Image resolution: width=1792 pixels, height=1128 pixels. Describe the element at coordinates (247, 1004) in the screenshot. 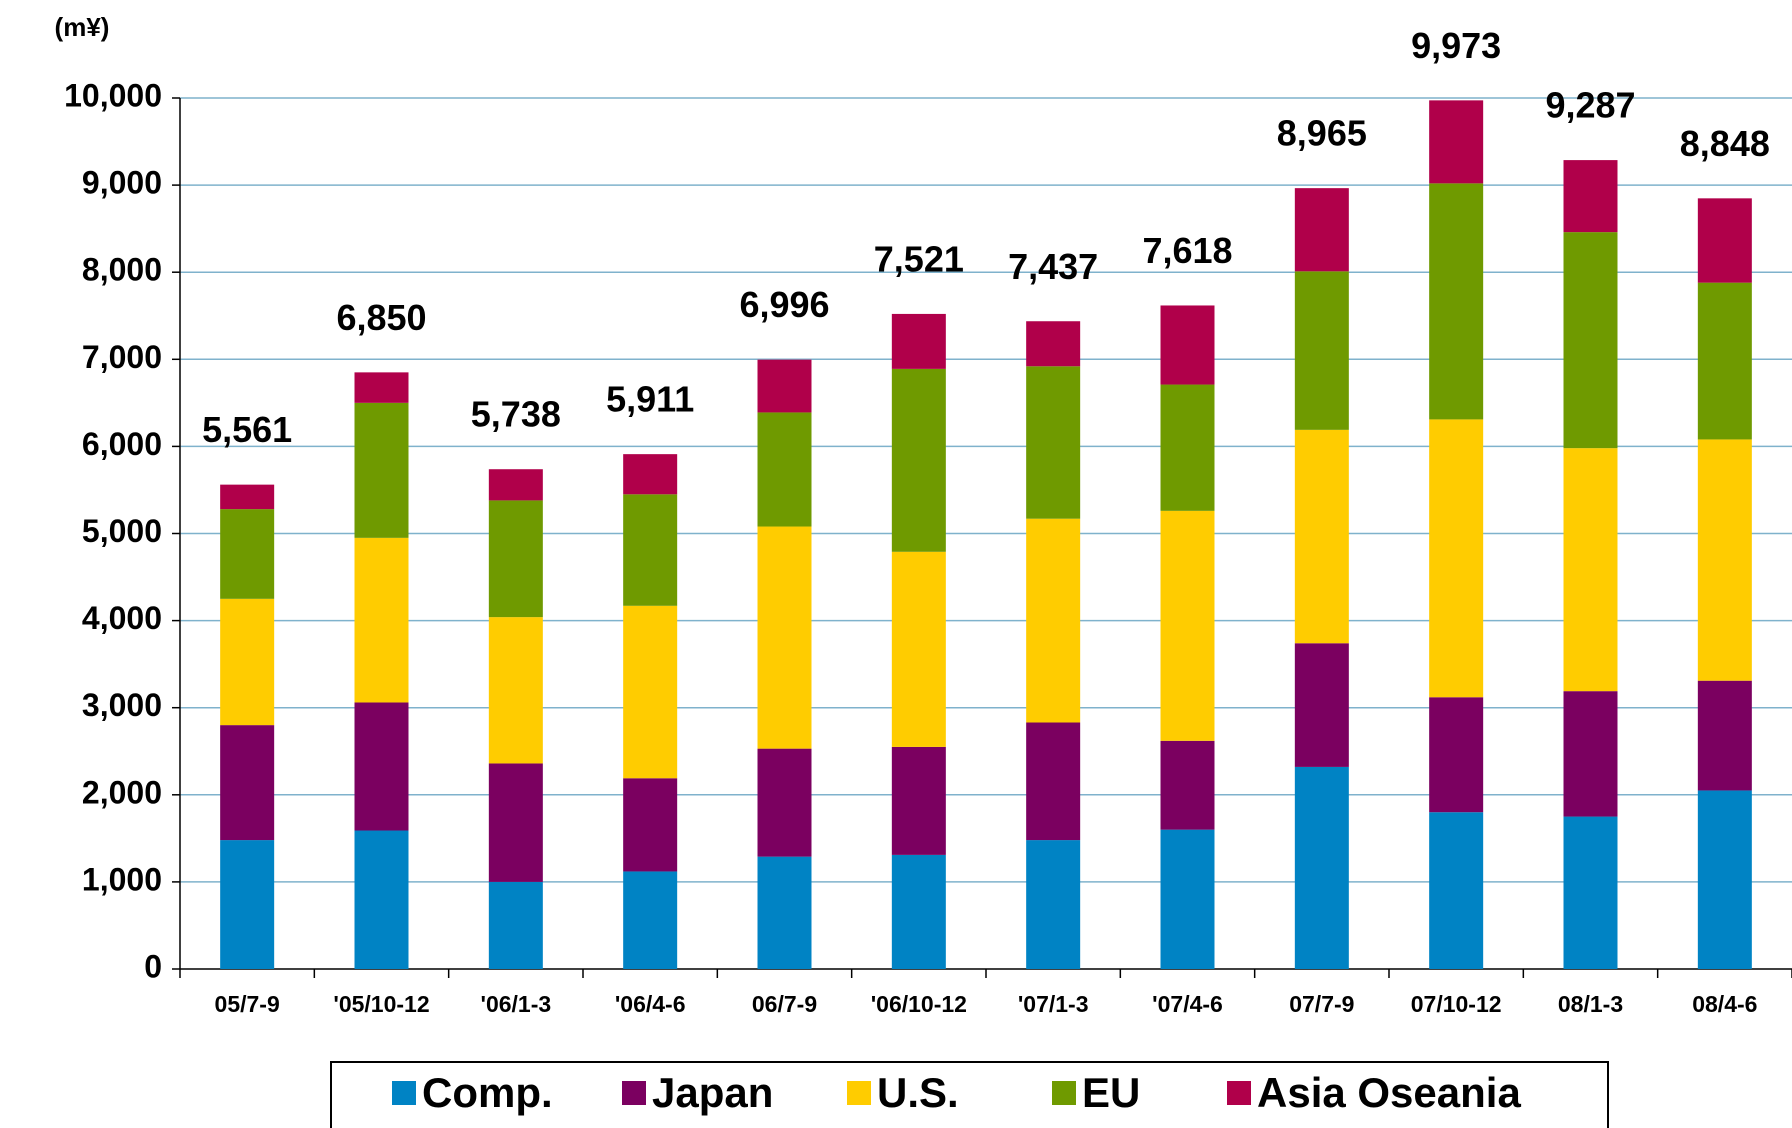

I see `x-tick-label: 05/7-9` at that location.